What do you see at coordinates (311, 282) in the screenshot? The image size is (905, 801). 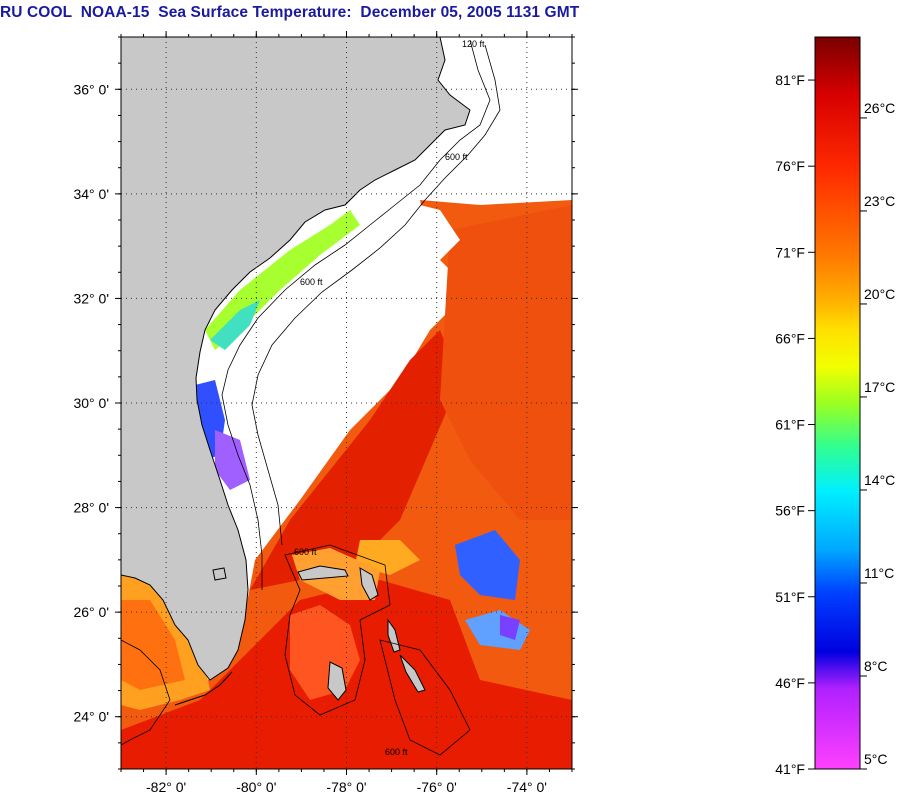 I see `contour-label-600ft-2: 600 ft` at bounding box center [311, 282].